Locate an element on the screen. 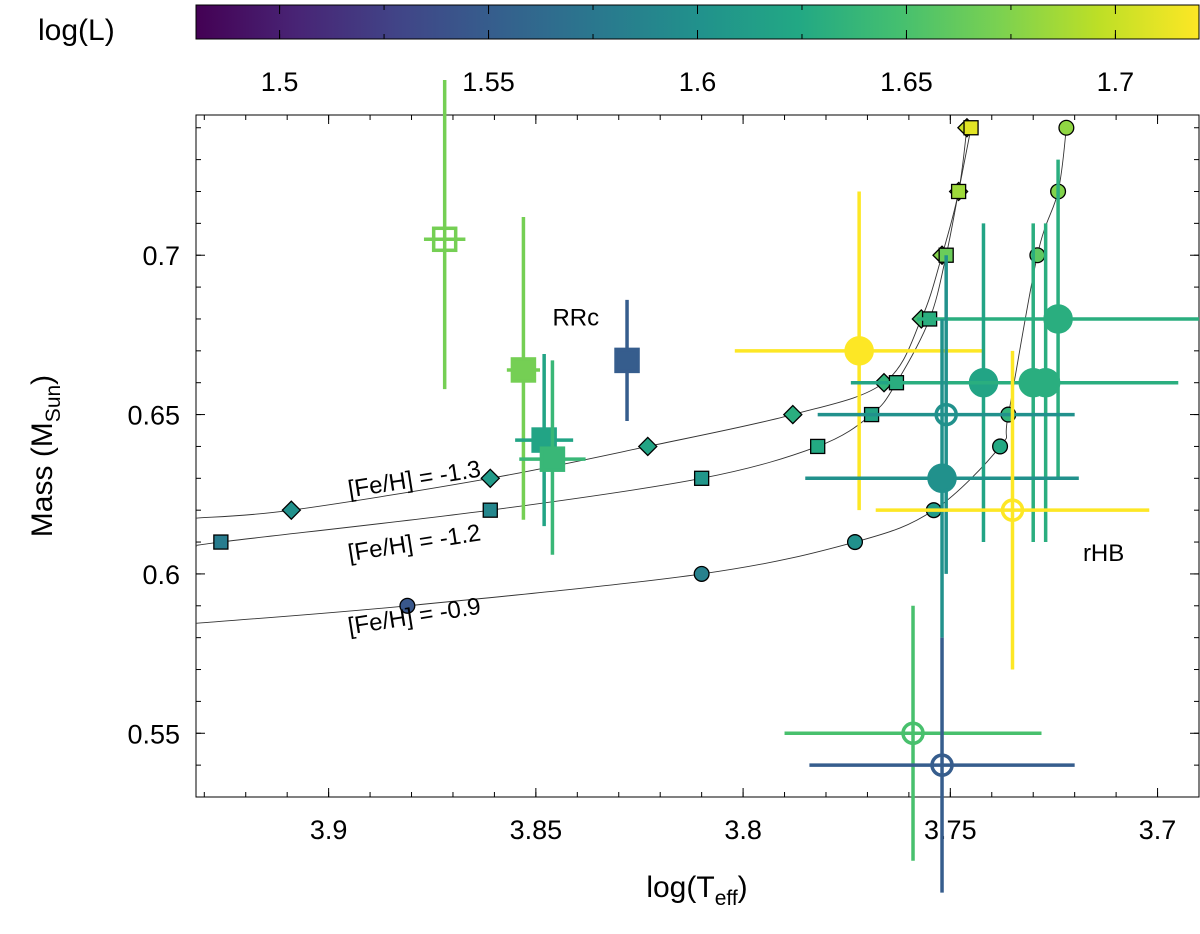  y-tick-label: 0.65 is located at coordinates (153, 416).